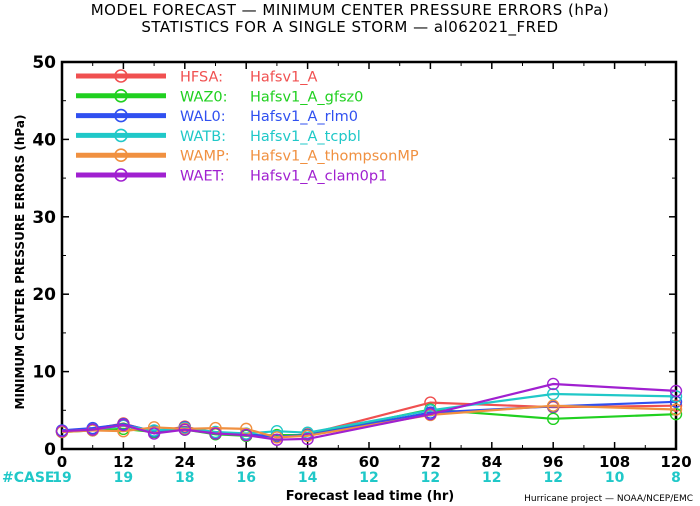 The width and height of the screenshot is (700, 506). I want to click on x-tick-label: 108, so click(614, 462).